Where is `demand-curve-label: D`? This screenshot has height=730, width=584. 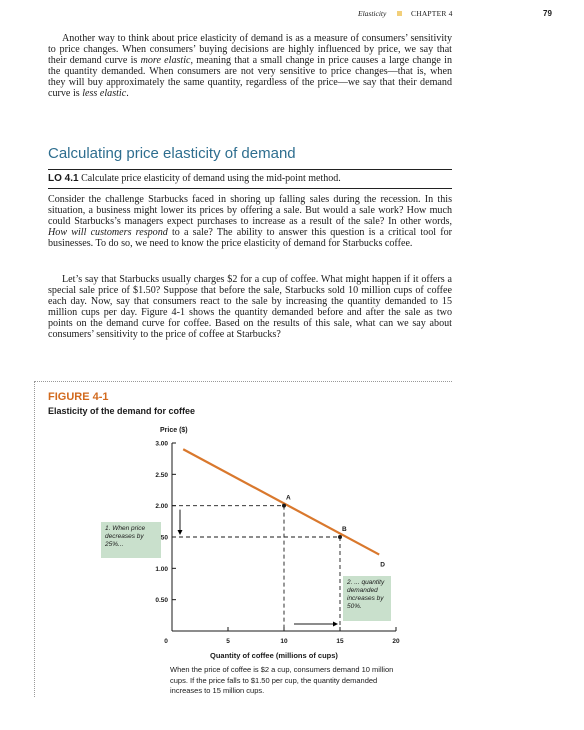
demand-curve-label: D is located at coordinates (382, 565).